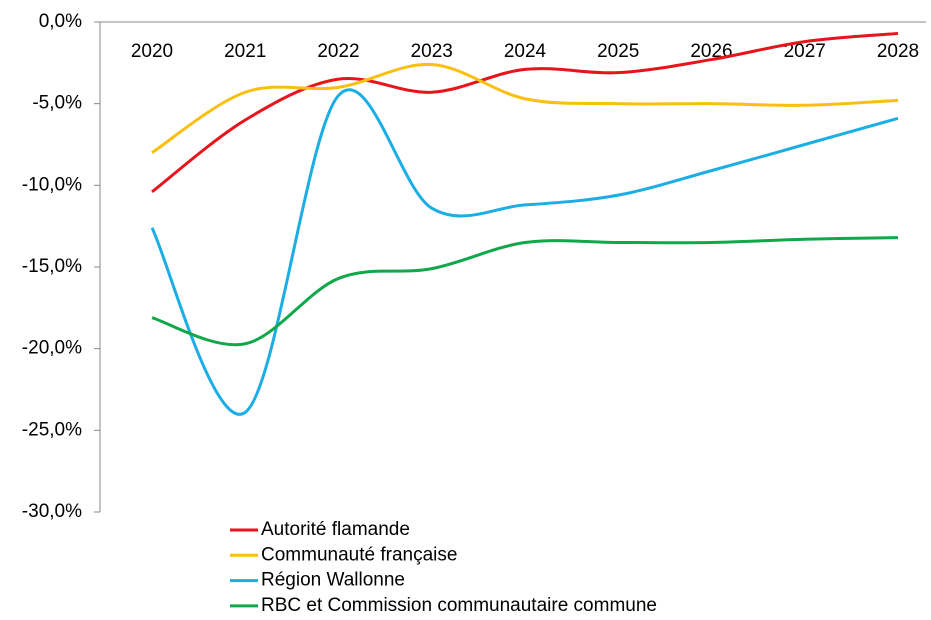 The image size is (931, 620). Describe the element at coordinates (805, 51) in the screenshot. I see `x-tick-label: 2027` at that location.